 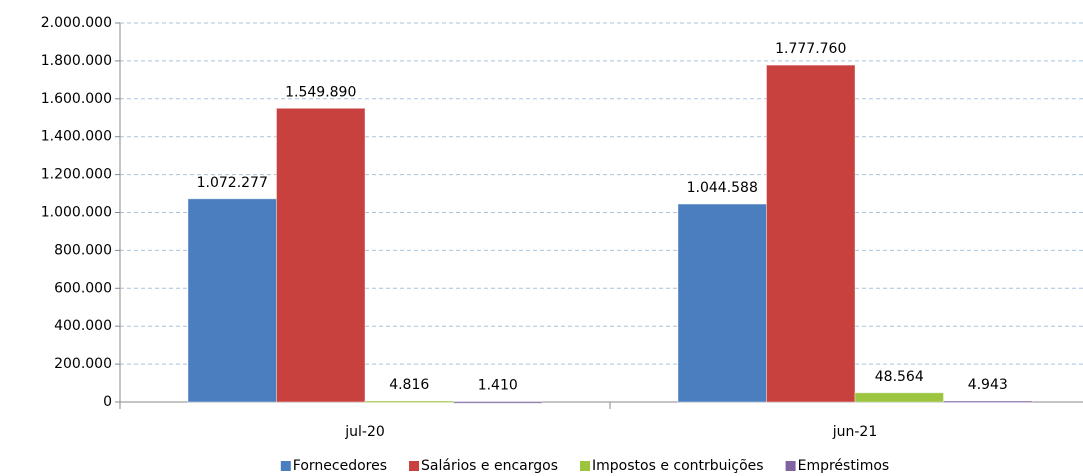 I want to click on legend-label: Impostos e contrbuições, so click(x=678, y=466).